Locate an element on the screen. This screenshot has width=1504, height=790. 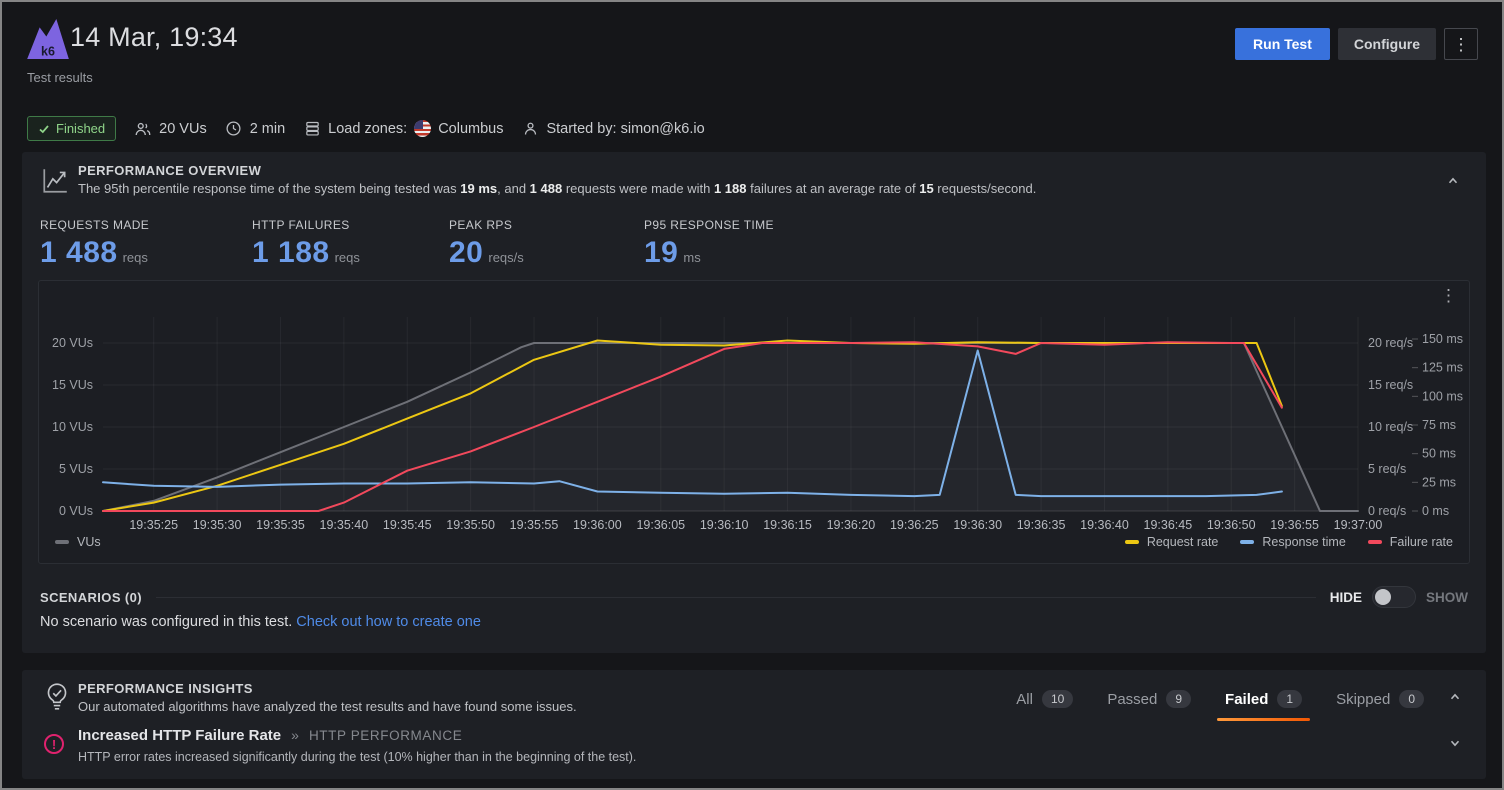
legend-item-vus: VUs is located at coordinates (78, 542).